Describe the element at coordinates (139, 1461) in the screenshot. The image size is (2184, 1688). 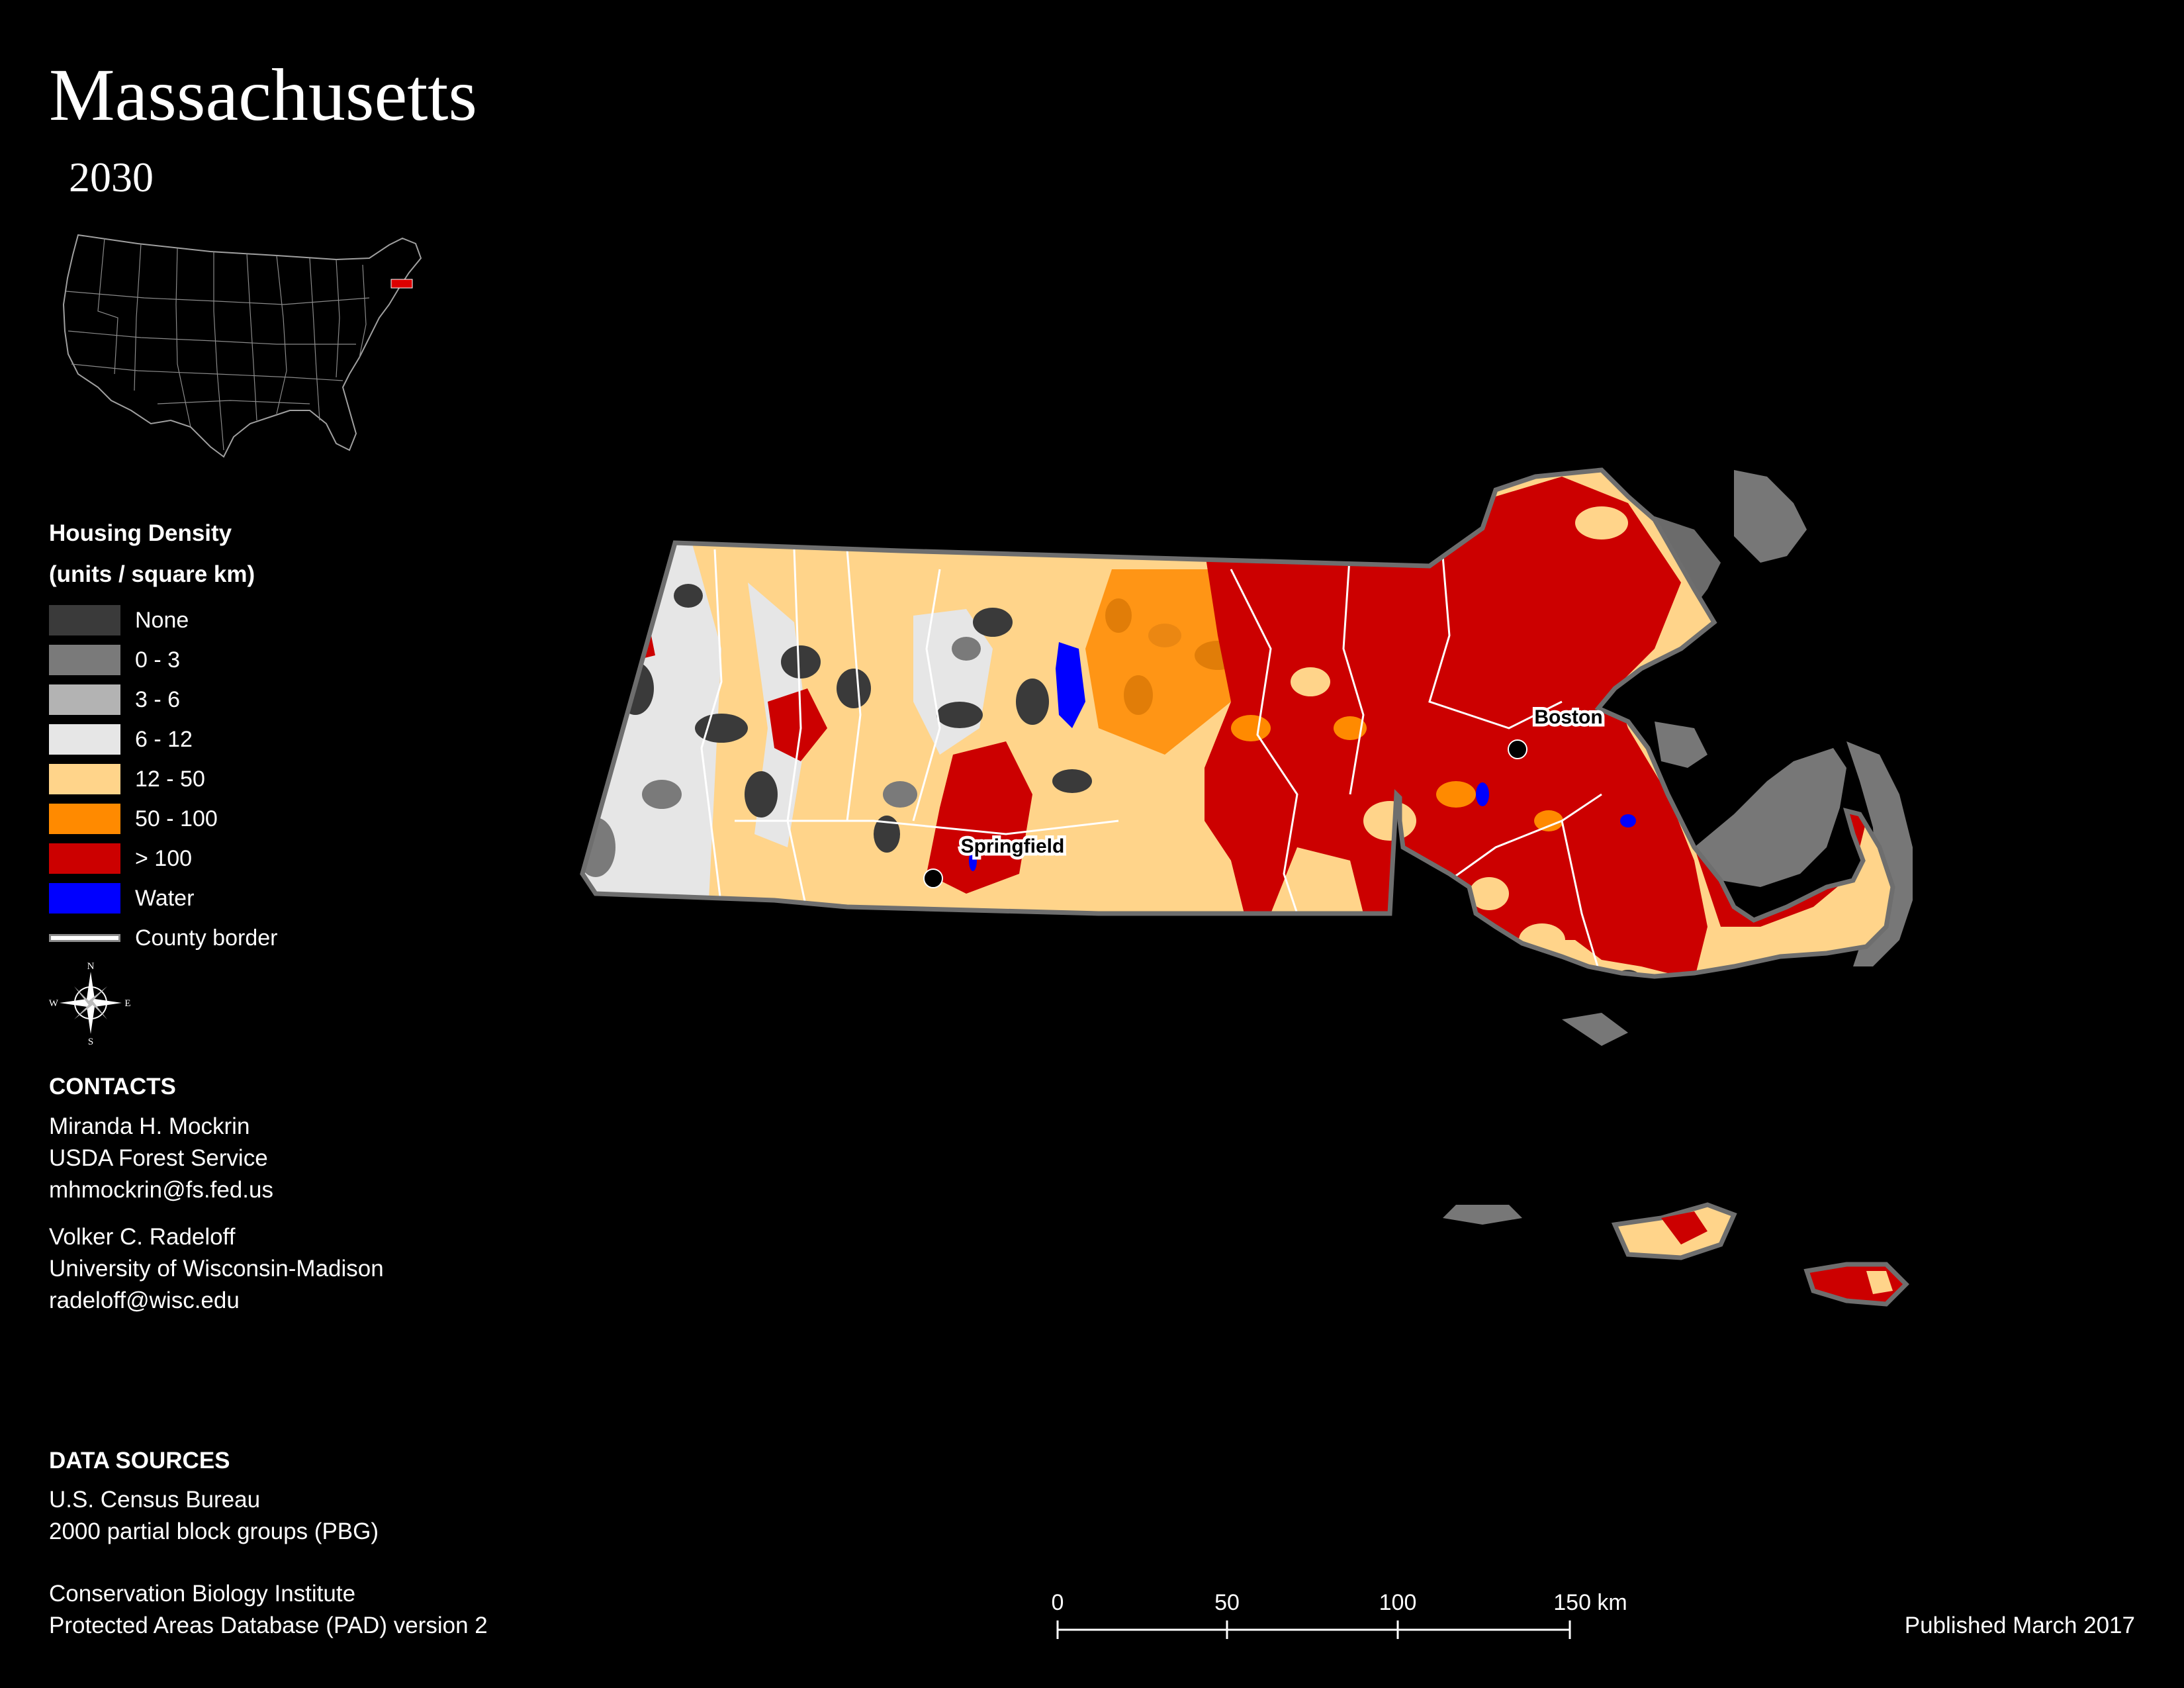
I see `data-sources-heading: DATA SOURCES` at that location.